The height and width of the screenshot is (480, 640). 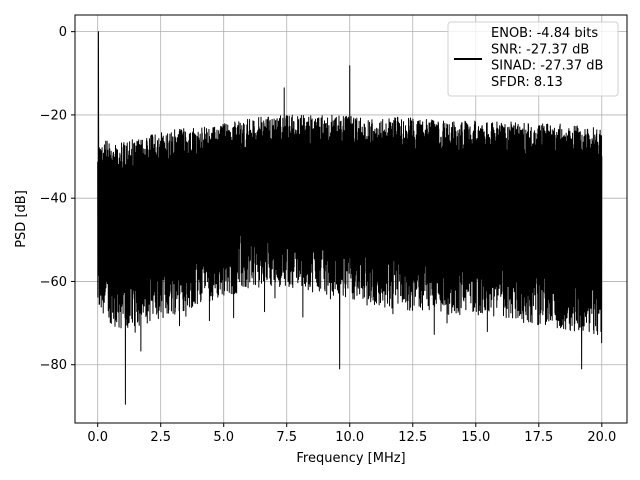 I want to click on y-axis-label: PSD [dB], so click(x=21, y=219).